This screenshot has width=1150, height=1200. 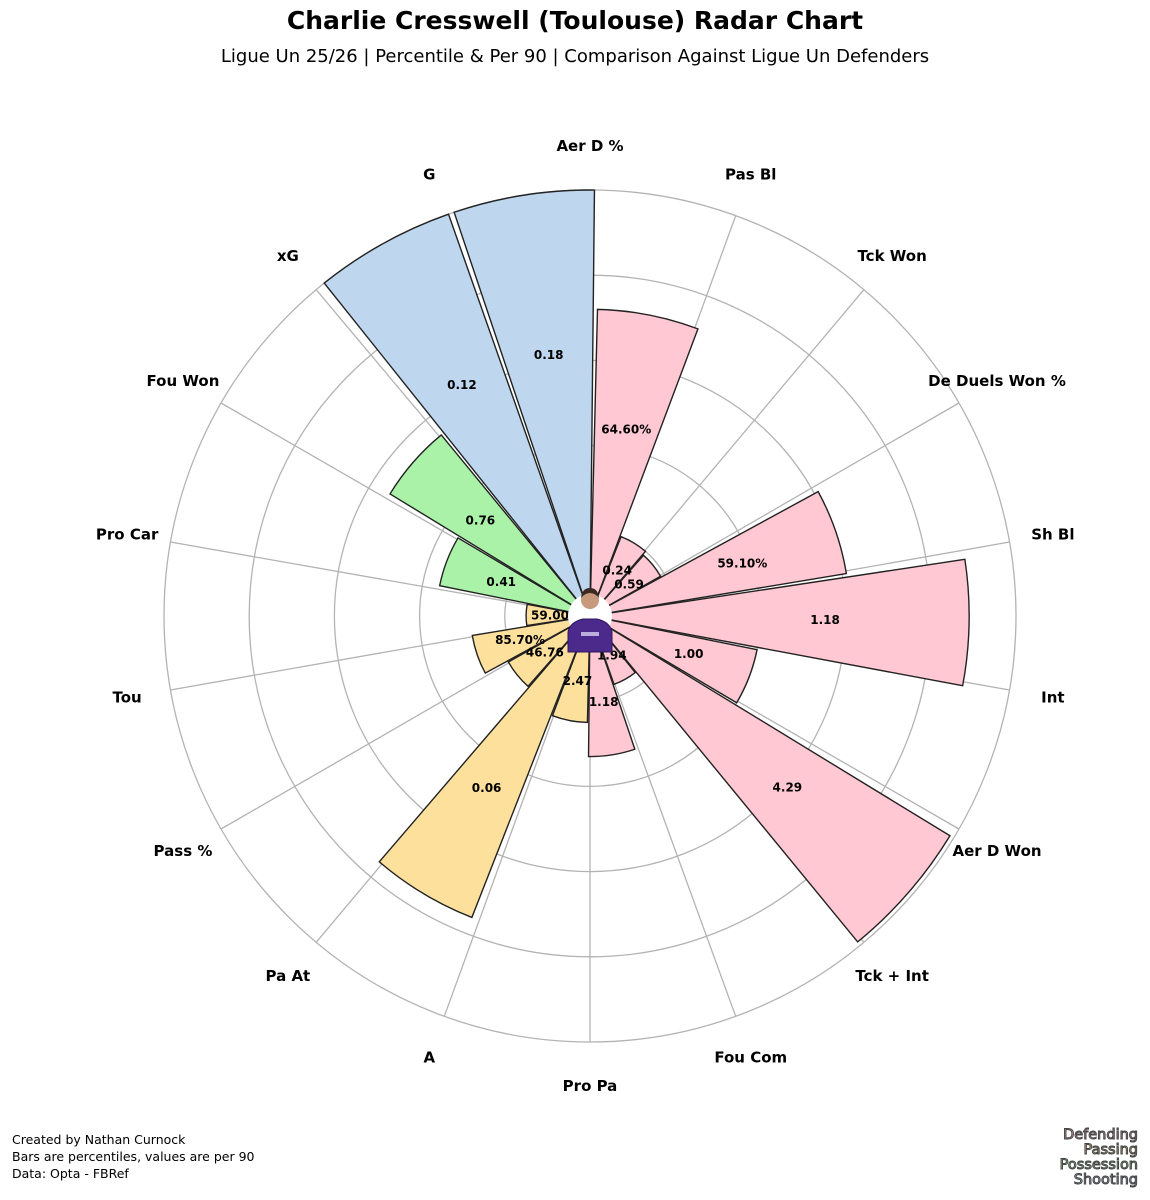 What do you see at coordinates (1111, 1150) in the screenshot?
I see `legend-item-passing: Passing` at bounding box center [1111, 1150].